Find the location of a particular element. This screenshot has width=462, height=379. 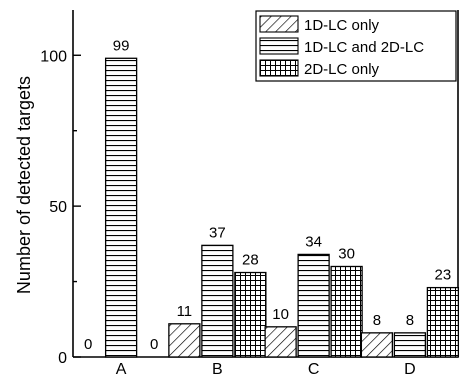

x-tick-label: C is located at coordinates (314, 369).